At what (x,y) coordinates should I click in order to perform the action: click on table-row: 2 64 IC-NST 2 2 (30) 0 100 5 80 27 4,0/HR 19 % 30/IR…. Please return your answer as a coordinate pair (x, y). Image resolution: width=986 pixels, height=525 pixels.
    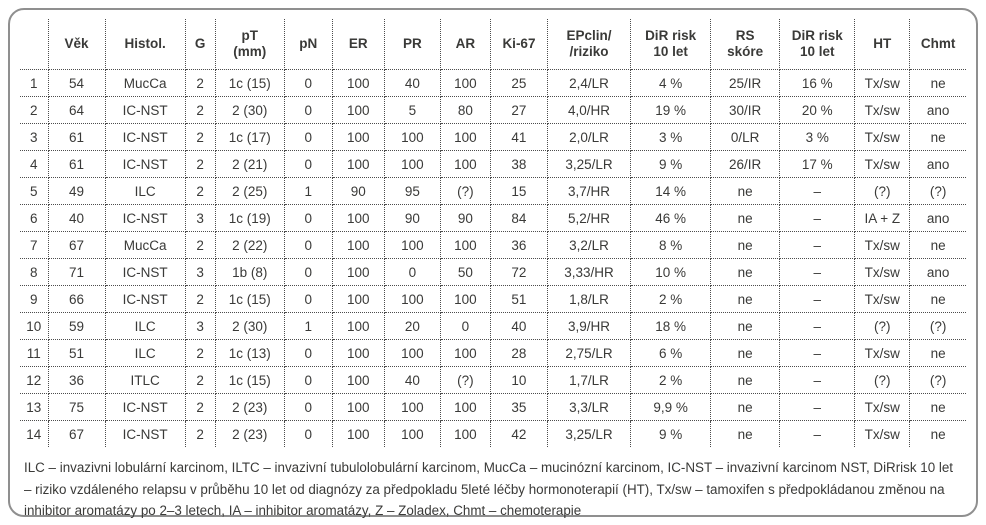
    Looking at the image, I should click on (493, 110).